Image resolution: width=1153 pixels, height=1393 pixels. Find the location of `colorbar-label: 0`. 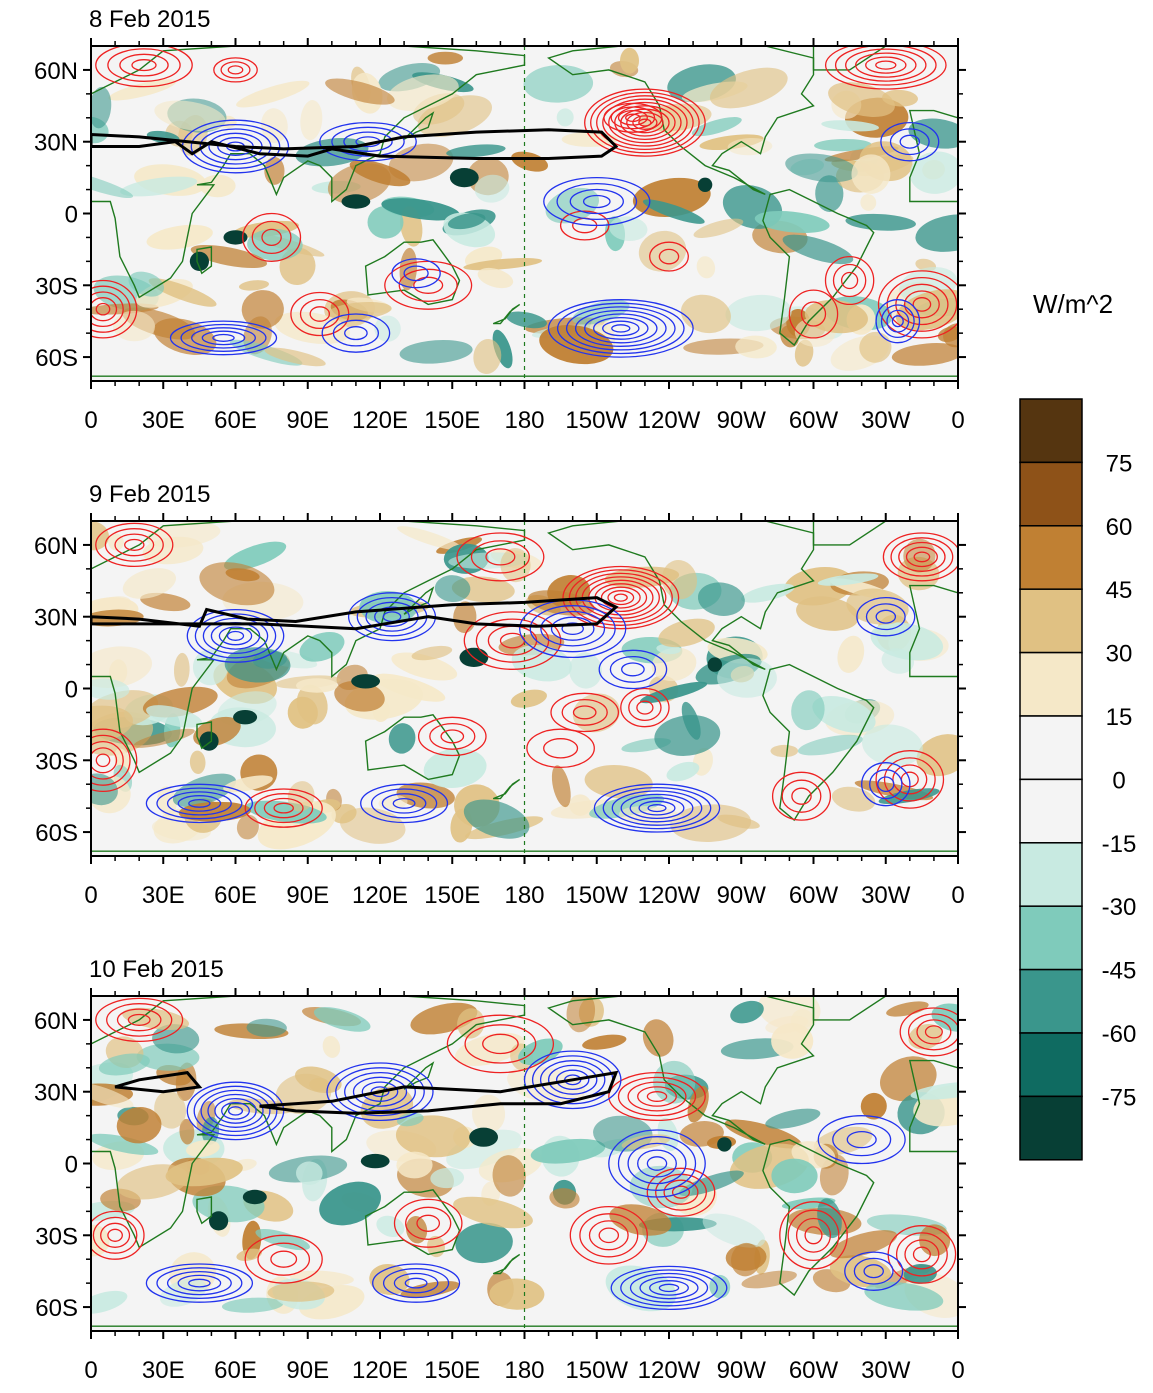

colorbar-label: 0 is located at coordinates (1118, 780).